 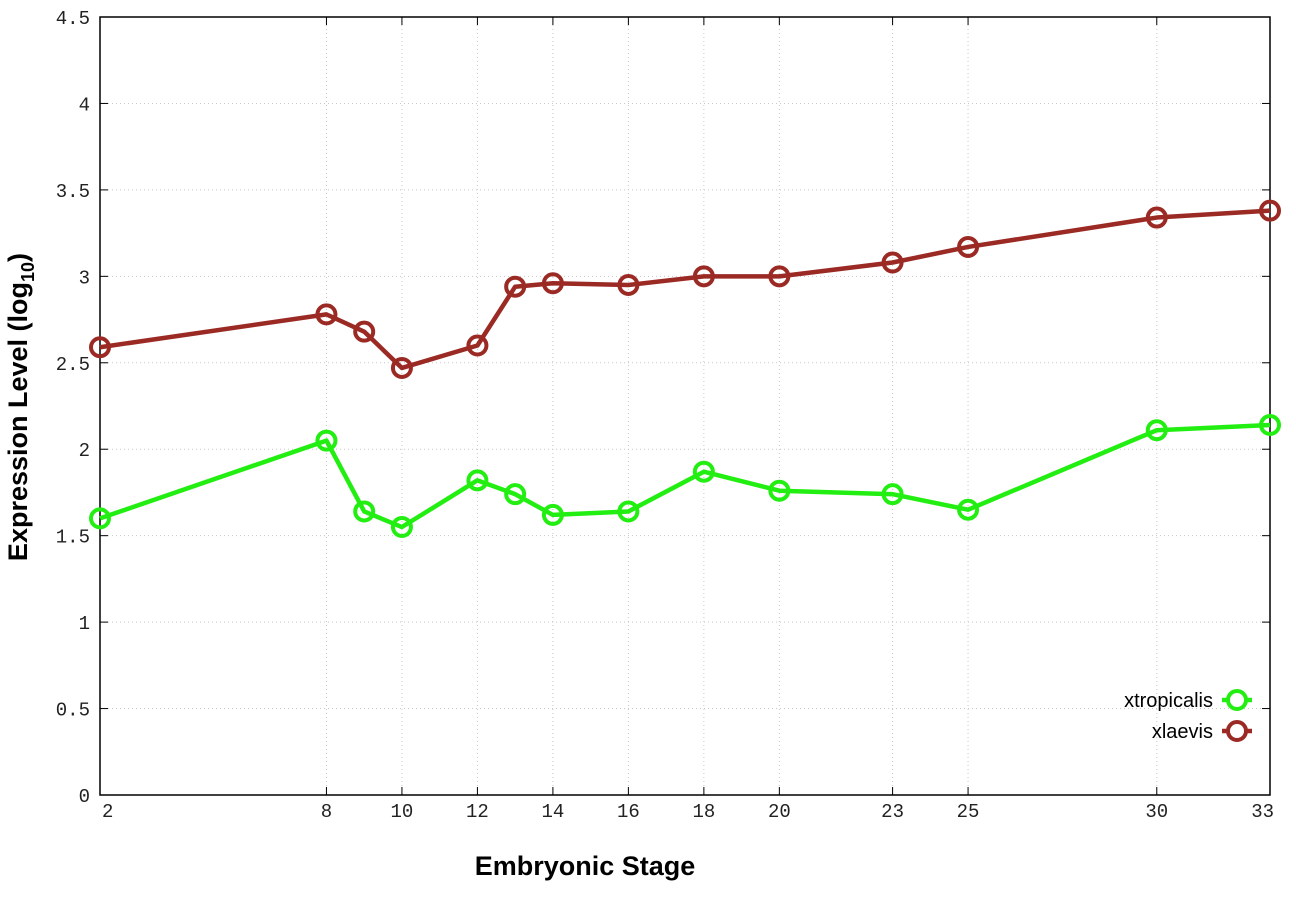 What do you see at coordinates (73, 19) in the screenshot?
I see `y-tick-label: 4.5` at bounding box center [73, 19].